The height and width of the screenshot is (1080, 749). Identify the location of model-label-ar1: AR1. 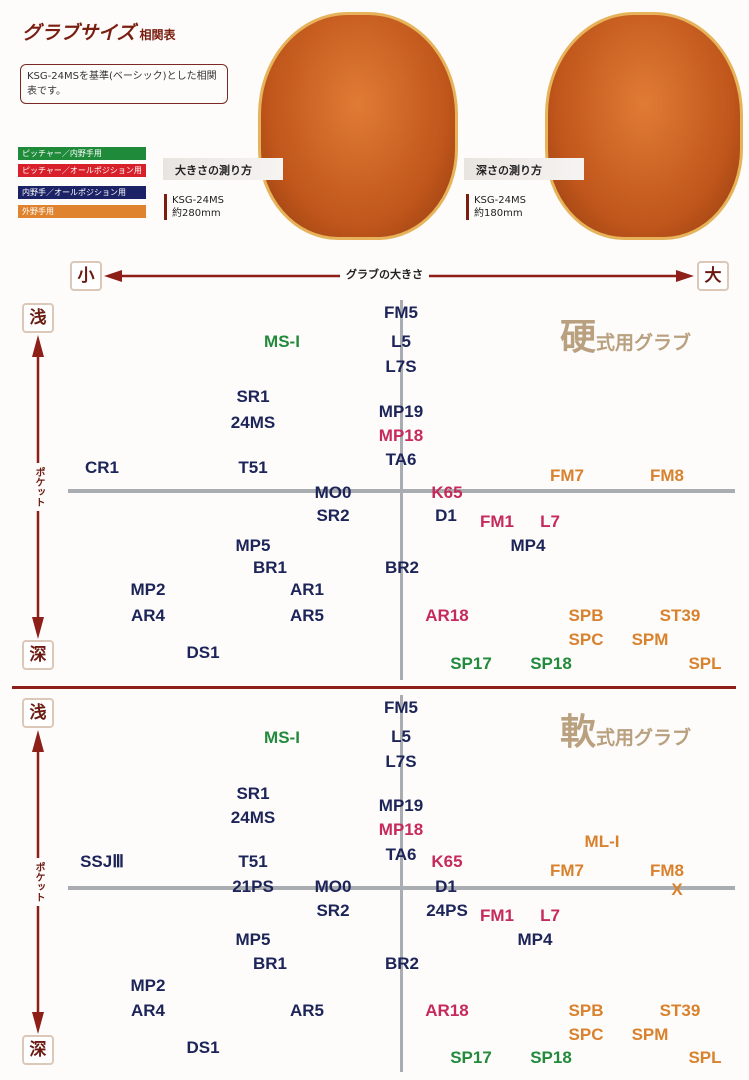
(307, 589).